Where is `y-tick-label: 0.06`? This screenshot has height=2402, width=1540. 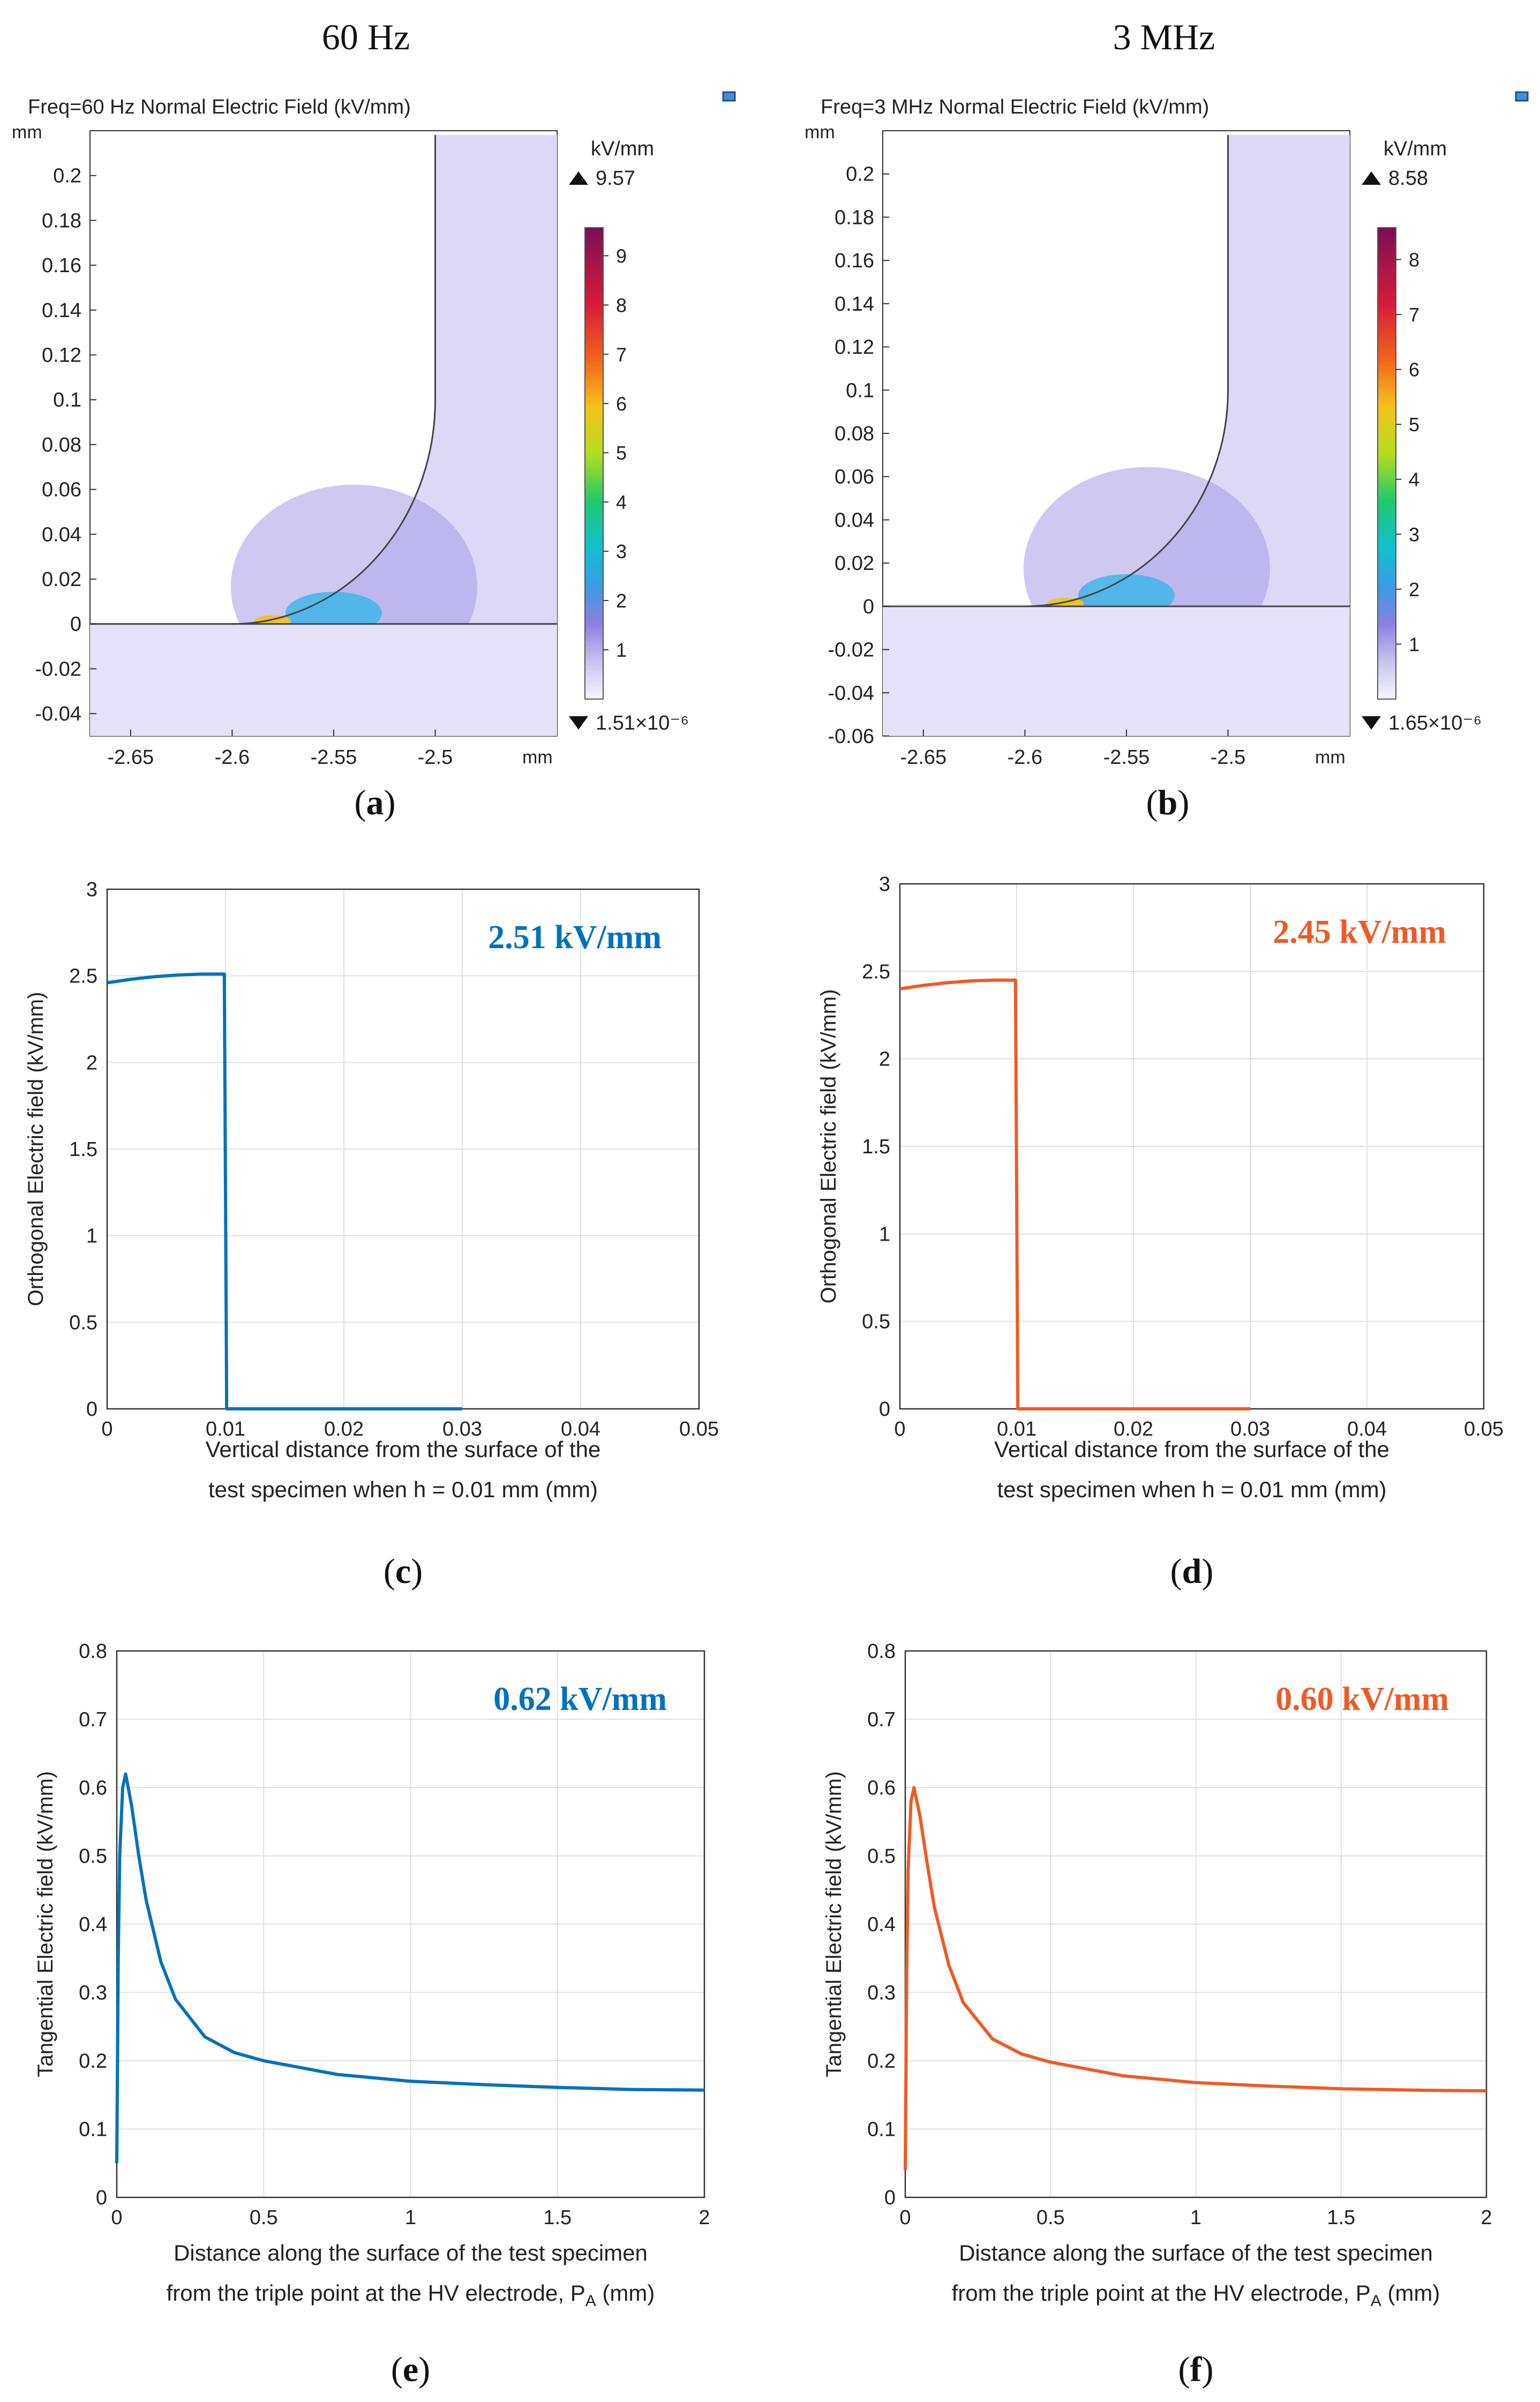 y-tick-label: 0.06 is located at coordinates (854, 477).